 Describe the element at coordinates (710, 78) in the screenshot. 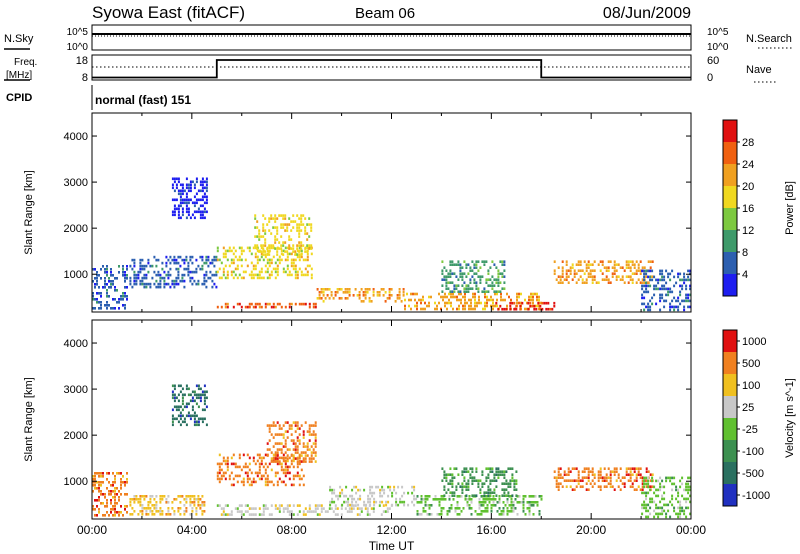

I see `nave-tick-low: 0` at that location.